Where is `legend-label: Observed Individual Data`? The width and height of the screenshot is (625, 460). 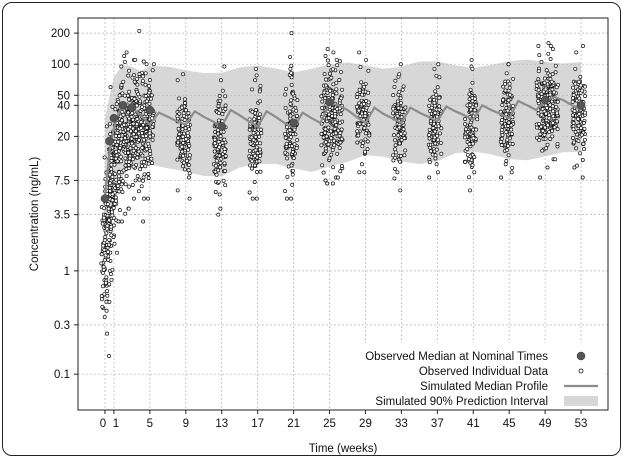 legend-label: Observed Individual Data is located at coordinates (484, 372).